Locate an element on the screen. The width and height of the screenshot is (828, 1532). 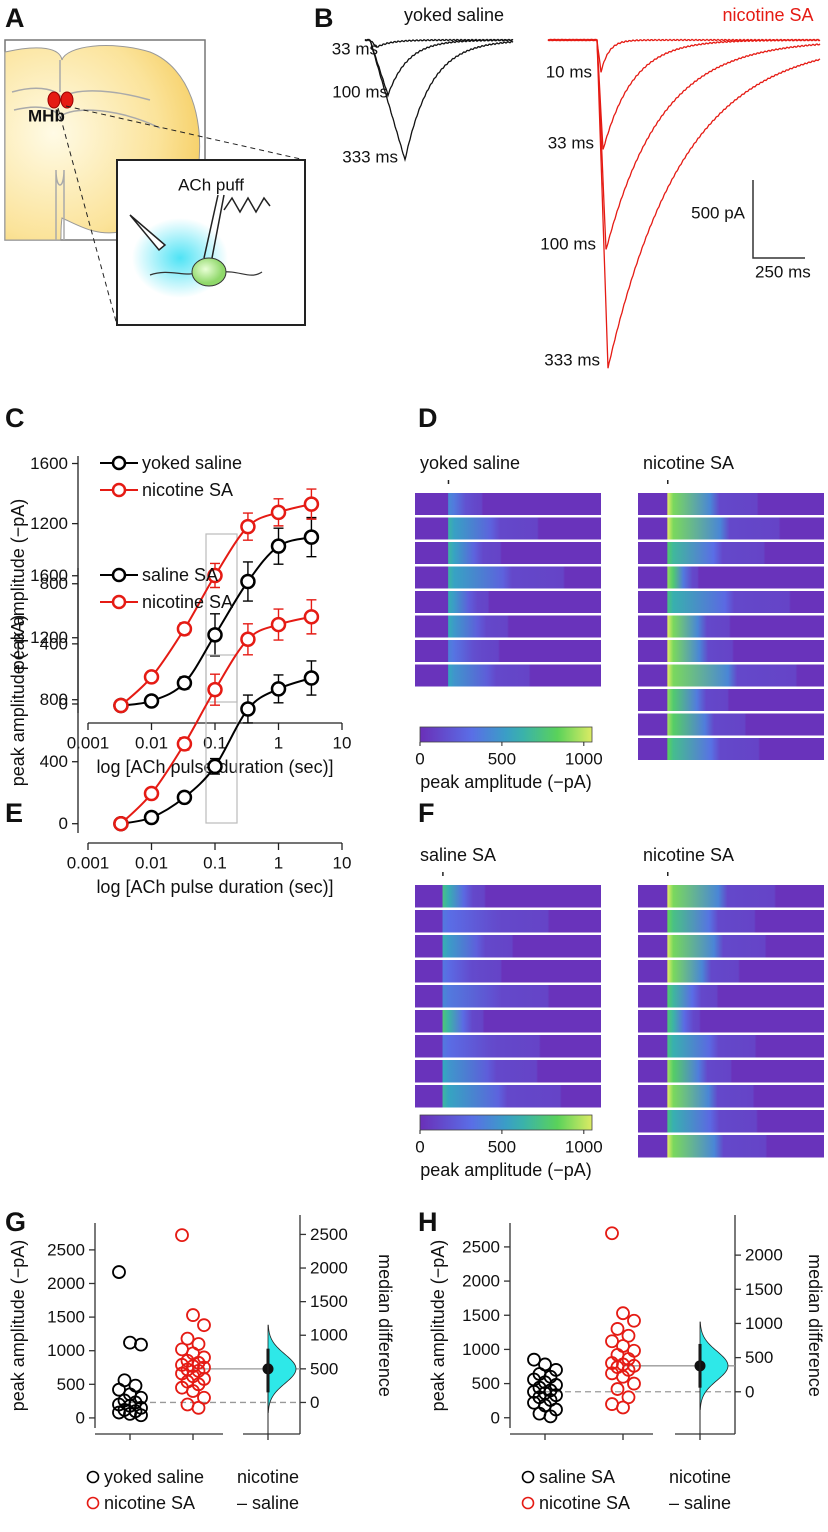
neuron is located at coordinates (209, 272).